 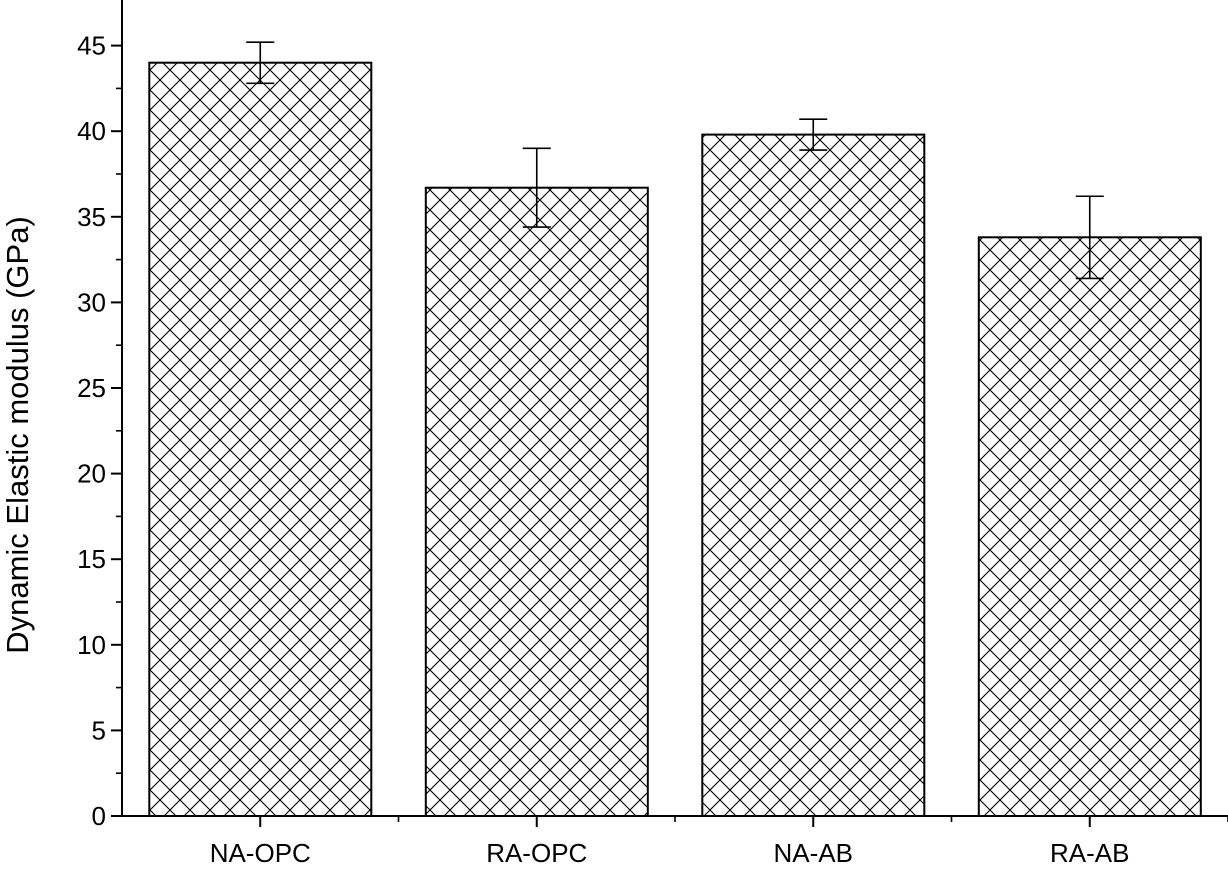 I want to click on bar-na-ab, so click(x=813, y=475).